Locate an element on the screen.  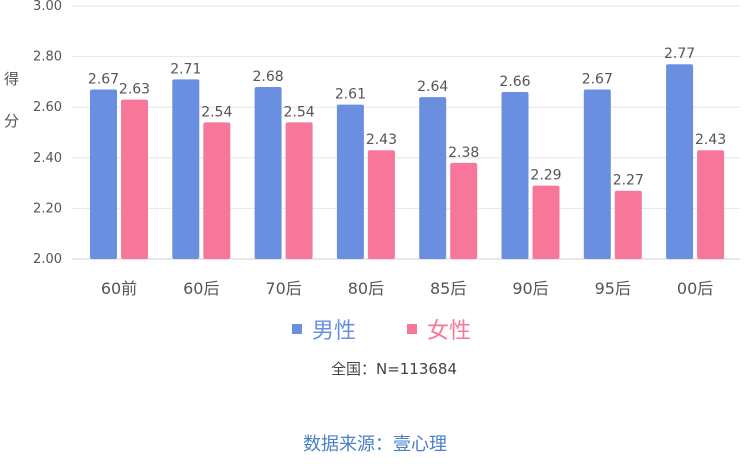
legend-swatch-female is located at coordinates (412, 329).